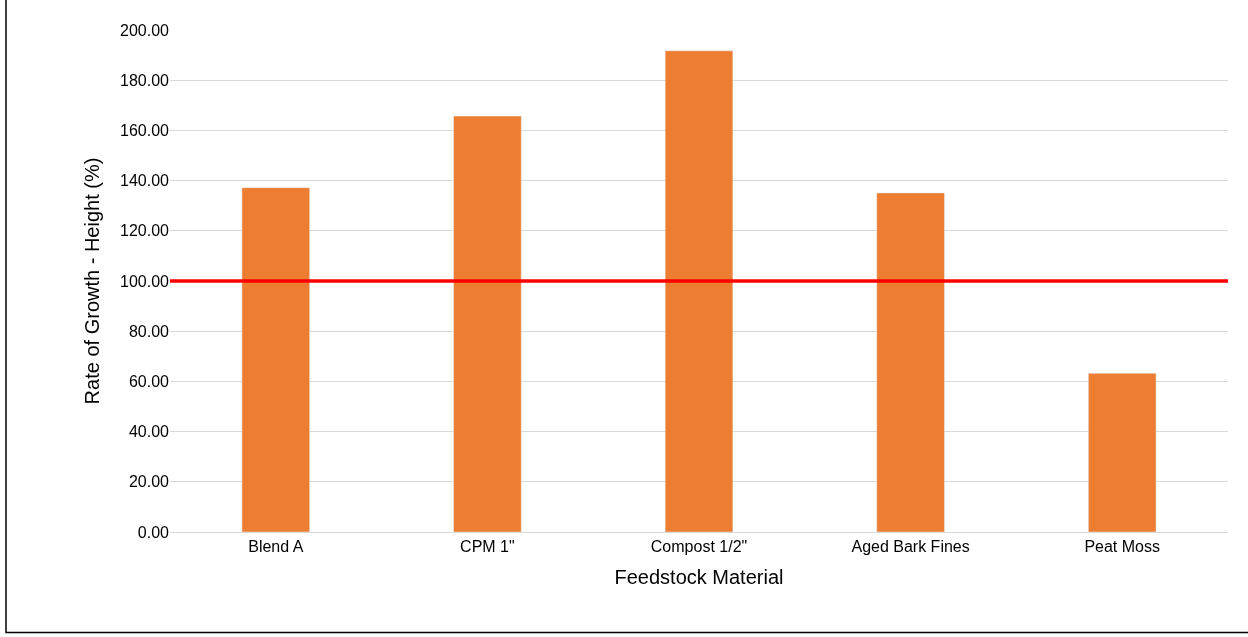  Describe the element at coordinates (145, 30) in the screenshot. I see `y-tick-label: 200.00` at that location.